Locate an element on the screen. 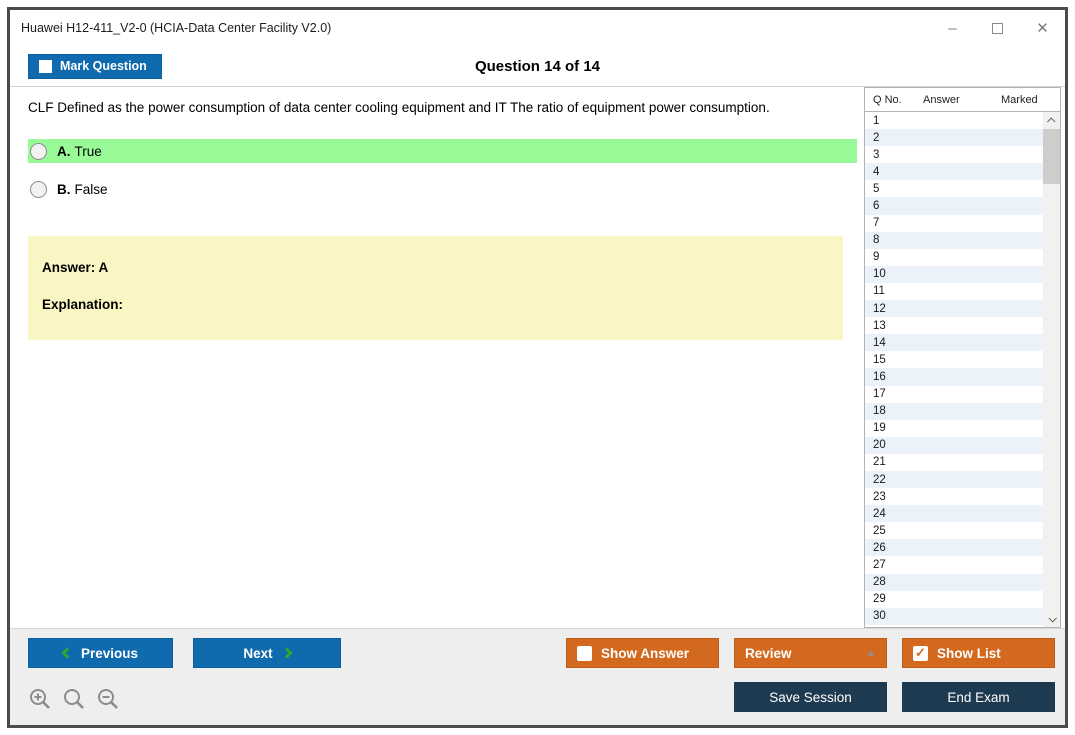 This screenshot has width=1075, height=735. review-label: Review is located at coordinates (768, 653).